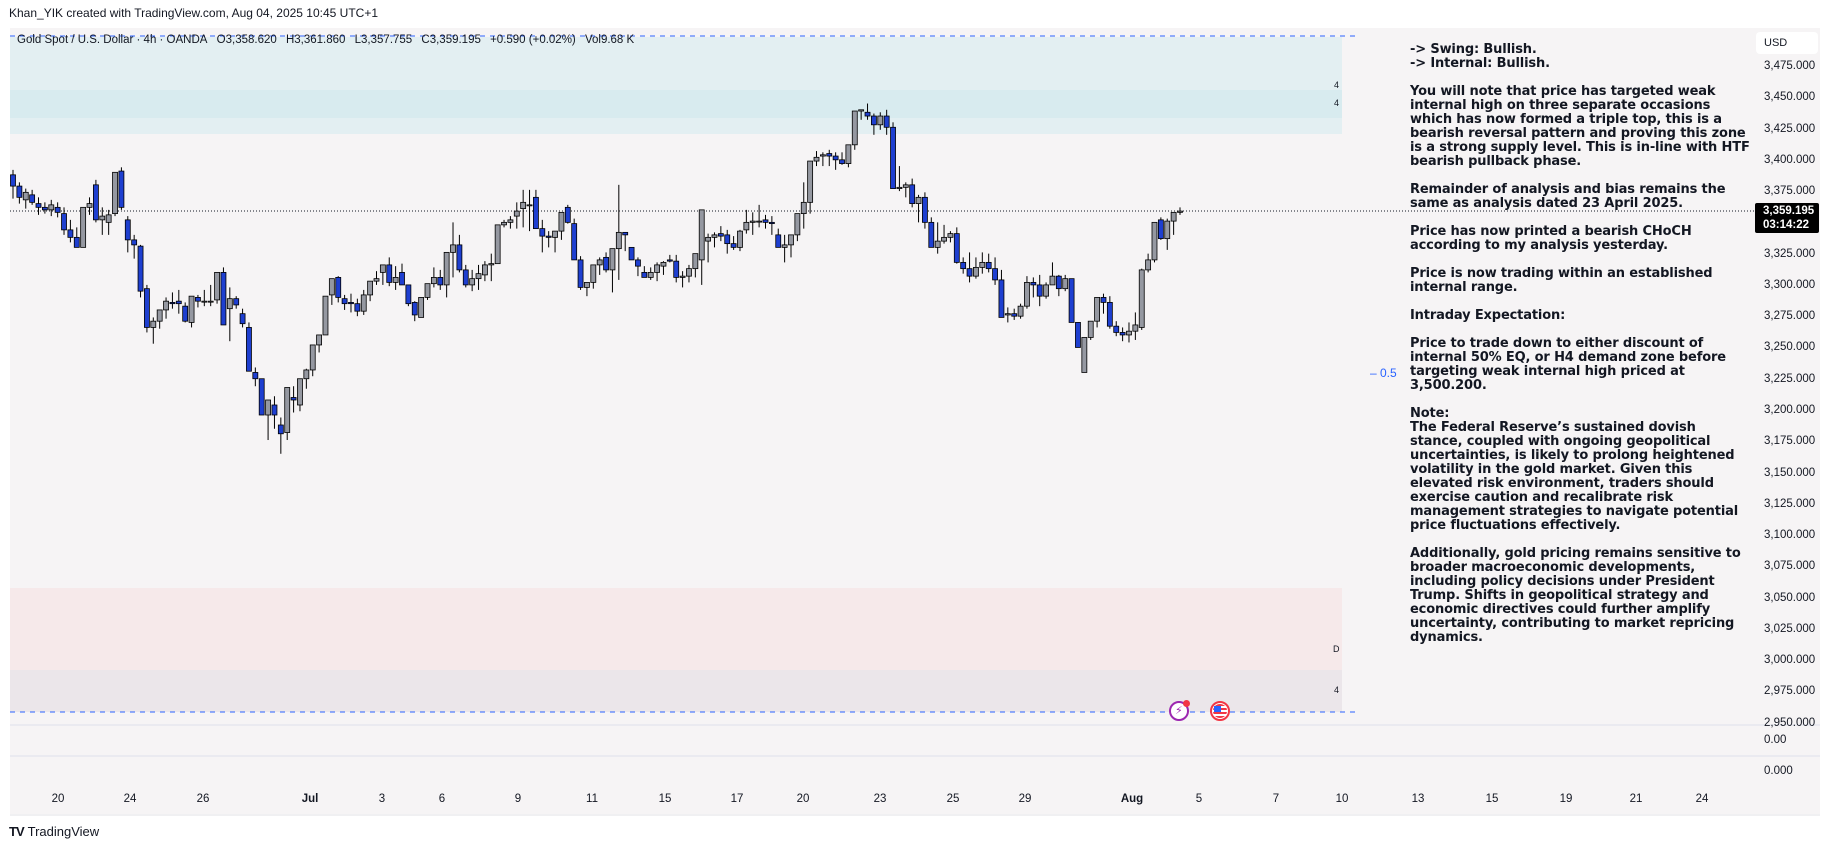  What do you see at coordinates (1276, 799) in the screenshot?
I see `time-tick: 7` at bounding box center [1276, 799].